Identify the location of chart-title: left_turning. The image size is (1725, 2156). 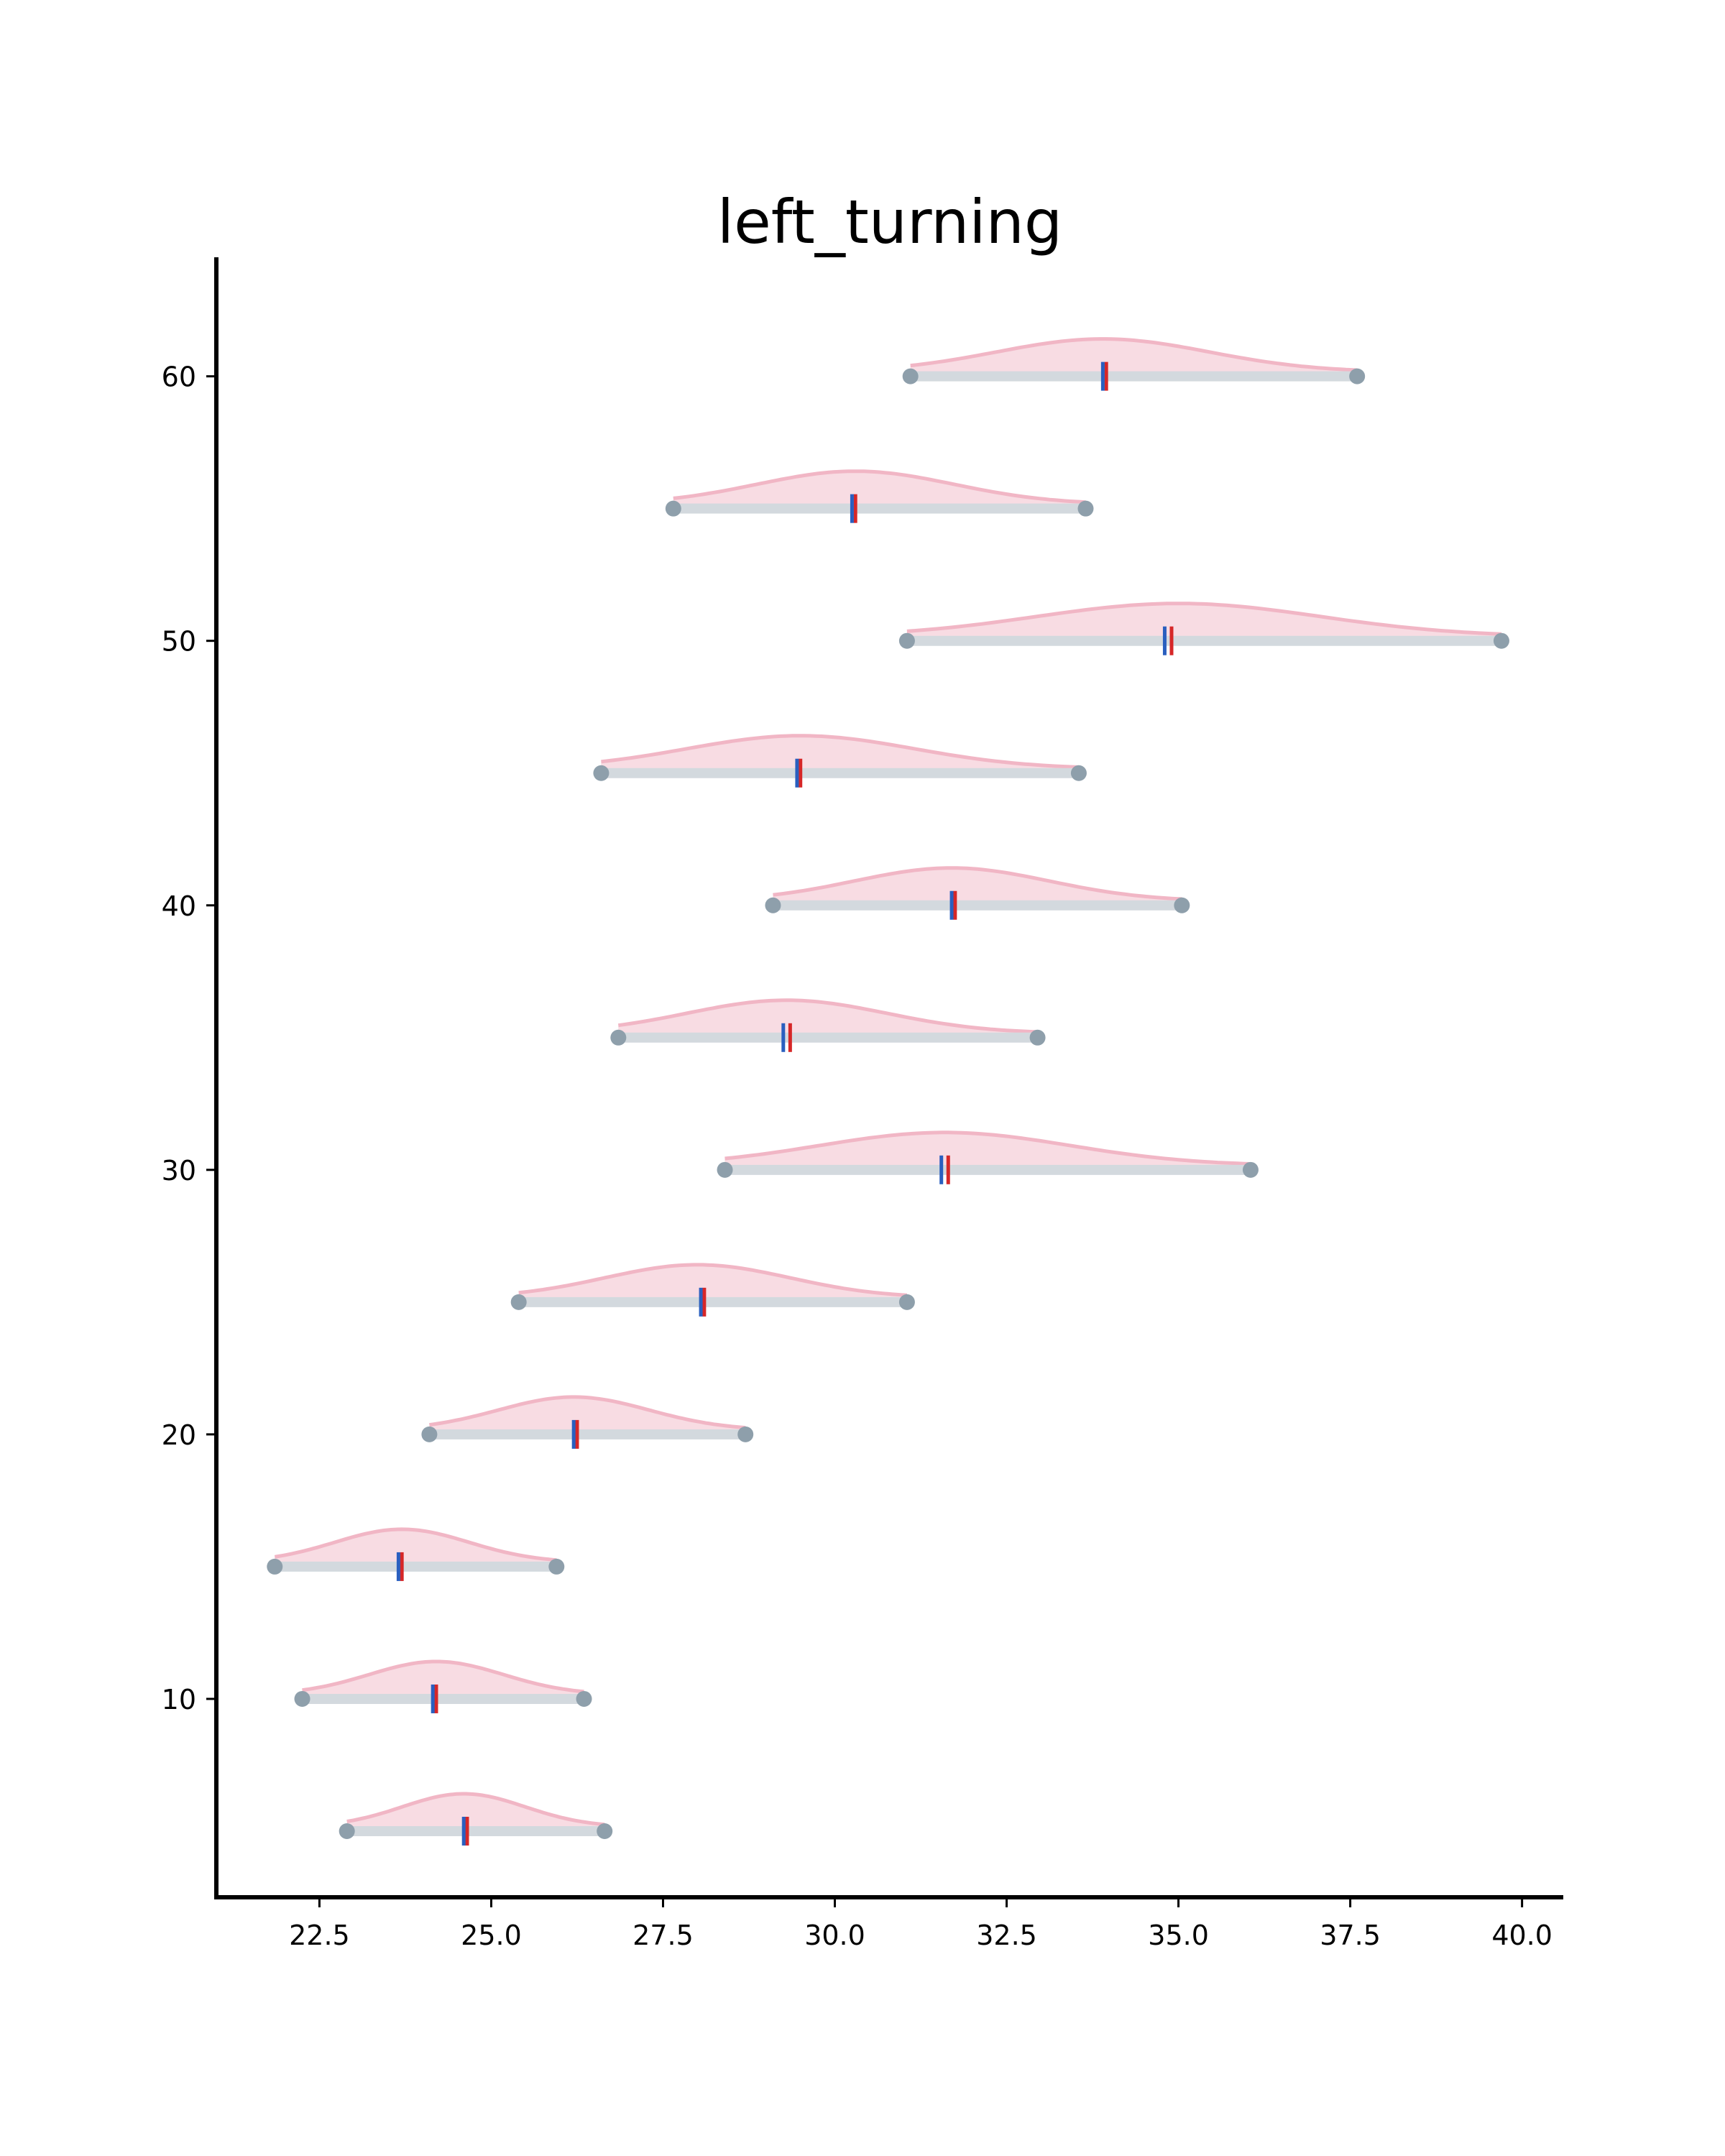
(889, 222).